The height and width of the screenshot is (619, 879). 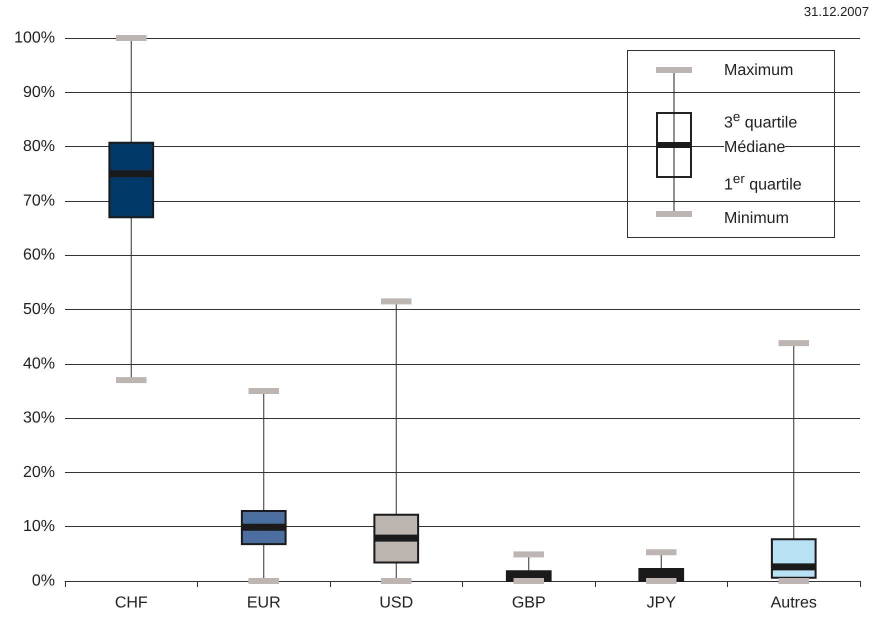 What do you see at coordinates (131, 603) in the screenshot?
I see `x-tick-label: CHF` at bounding box center [131, 603].